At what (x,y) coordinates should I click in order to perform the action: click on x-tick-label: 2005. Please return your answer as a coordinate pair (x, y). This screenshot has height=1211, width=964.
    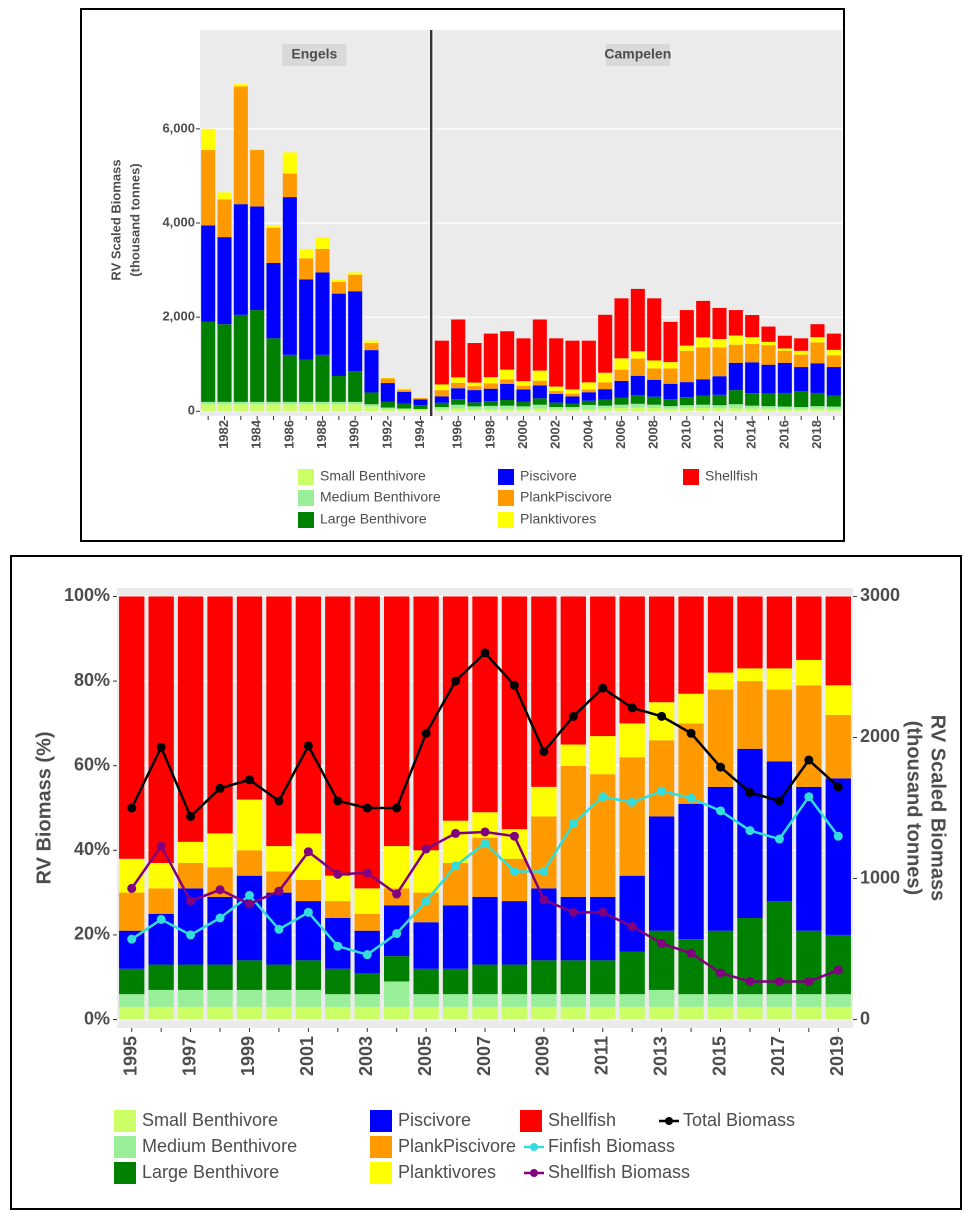
    Looking at the image, I should click on (425, 1056).